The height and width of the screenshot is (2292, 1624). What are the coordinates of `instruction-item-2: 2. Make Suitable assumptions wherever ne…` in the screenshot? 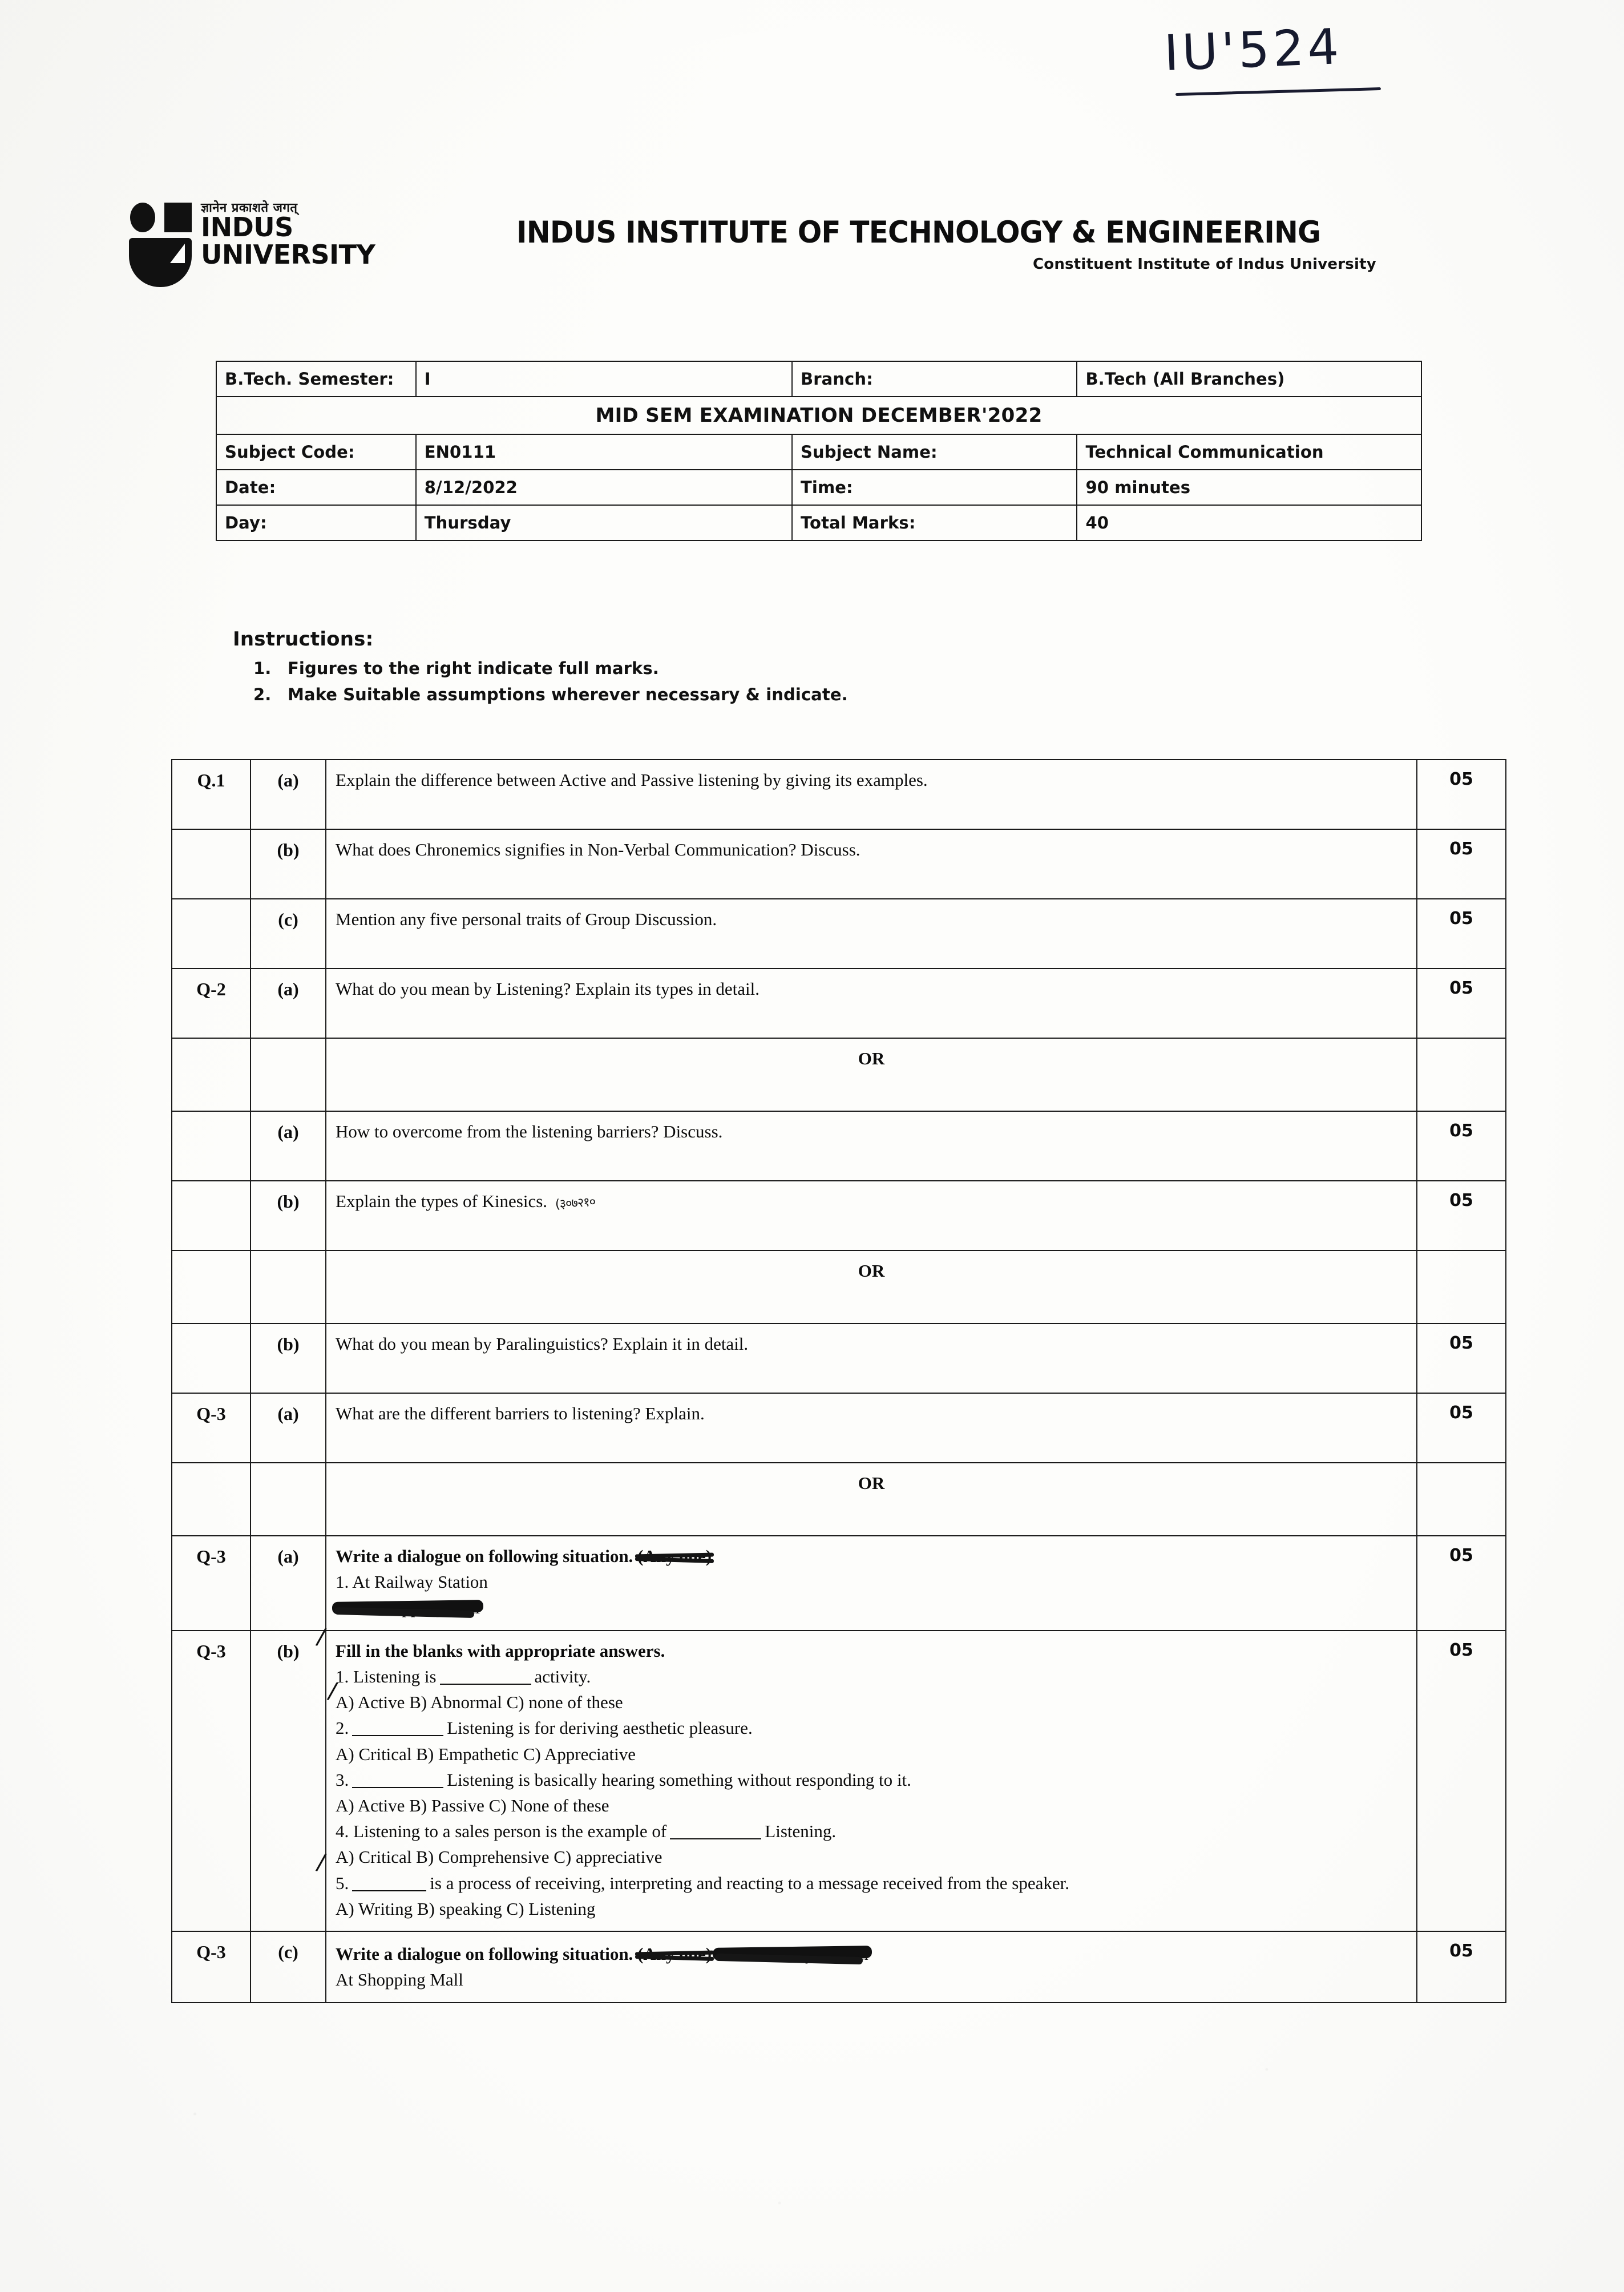 It's located at (550, 695).